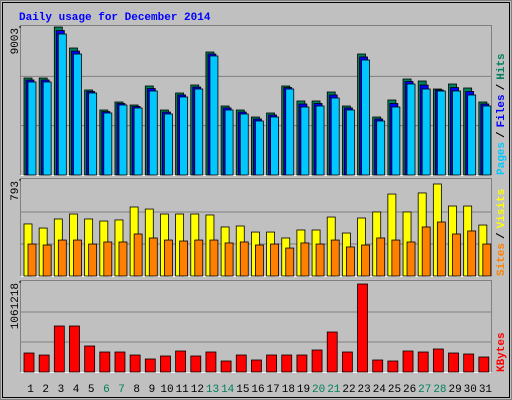  What do you see at coordinates (364, 390) in the screenshot?
I see `x-tick-label: 23` at bounding box center [364, 390].